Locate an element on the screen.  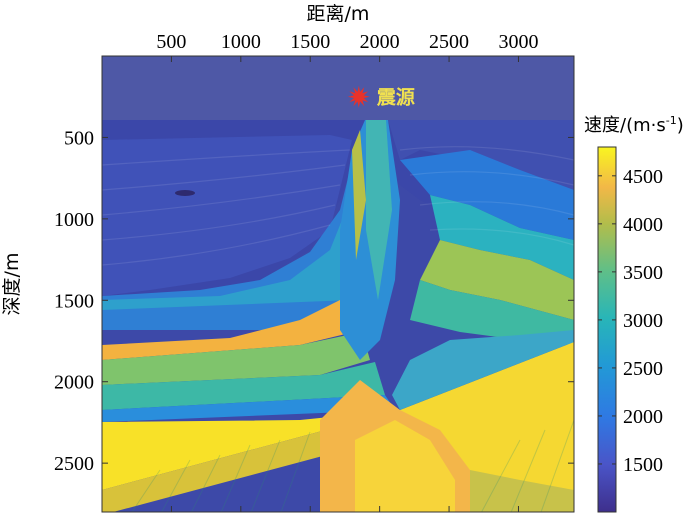
colorbar-ticks: 1500 2000 2500 3000 3500 4000 4500 is located at coordinates (630, 321).